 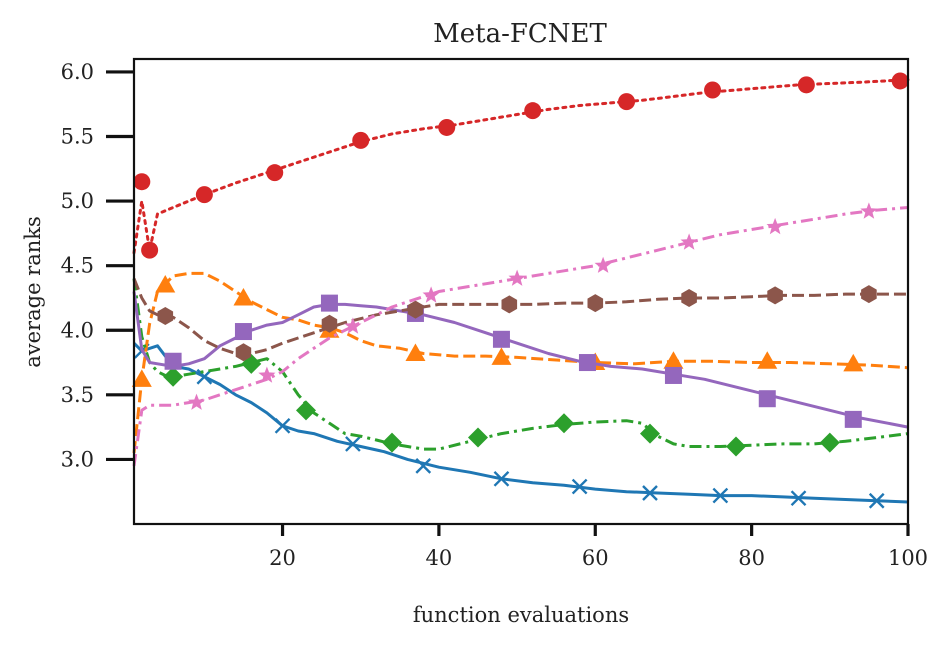 What do you see at coordinates (97, 265) in the screenshot?
I see `y-axis: 3.0 3.5 4.0 4.5 5.0 5.5 6.0` at bounding box center [97, 265].